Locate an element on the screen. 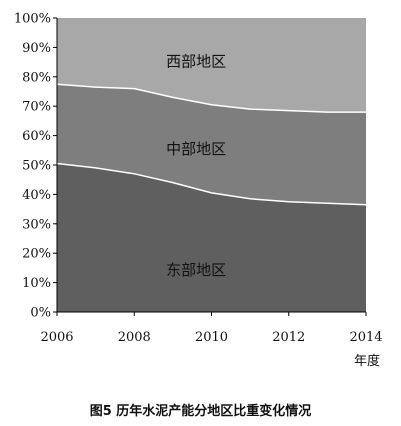  y-tick-label: 50% is located at coordinates (36, 166).